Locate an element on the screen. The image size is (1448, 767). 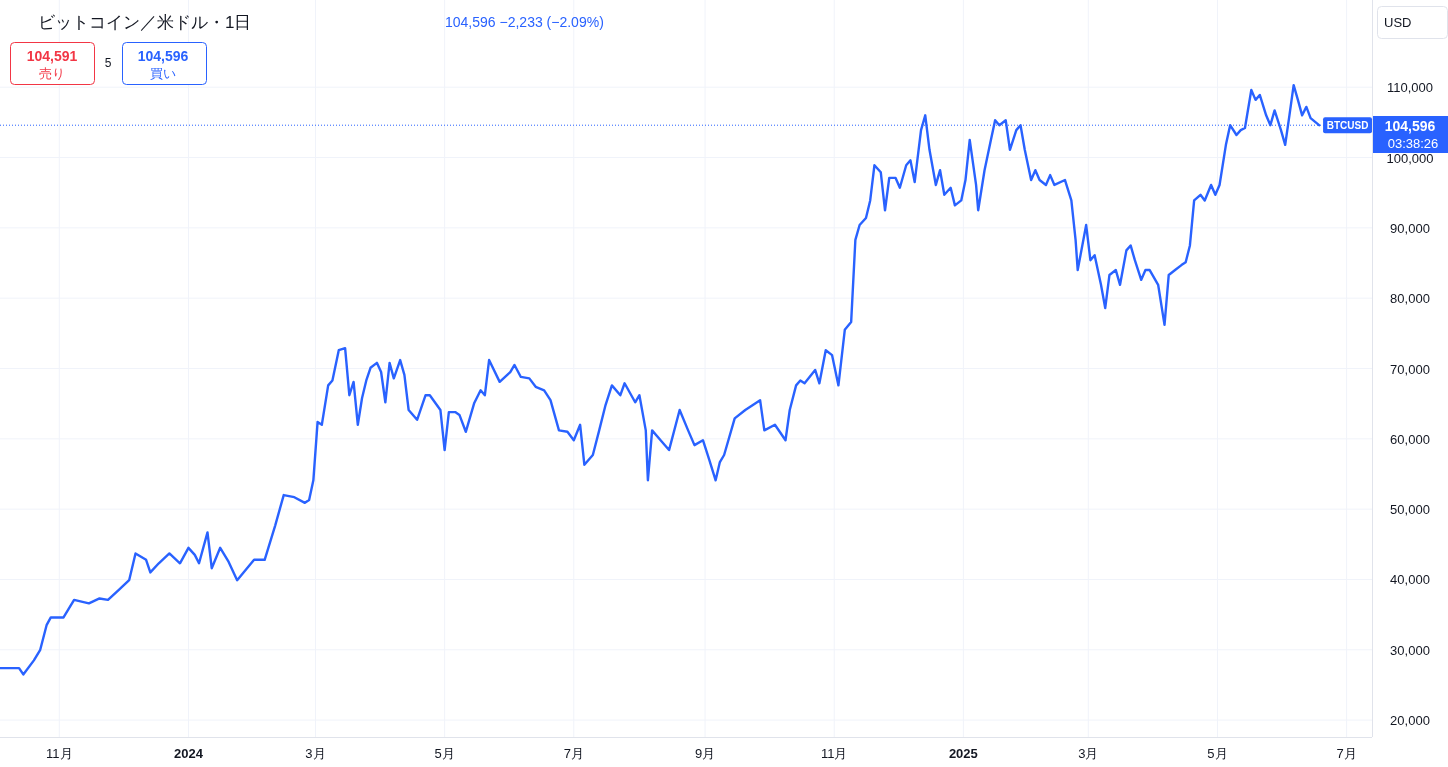
y-tick-label: 20,000 is located at coordinates (1410, 721).